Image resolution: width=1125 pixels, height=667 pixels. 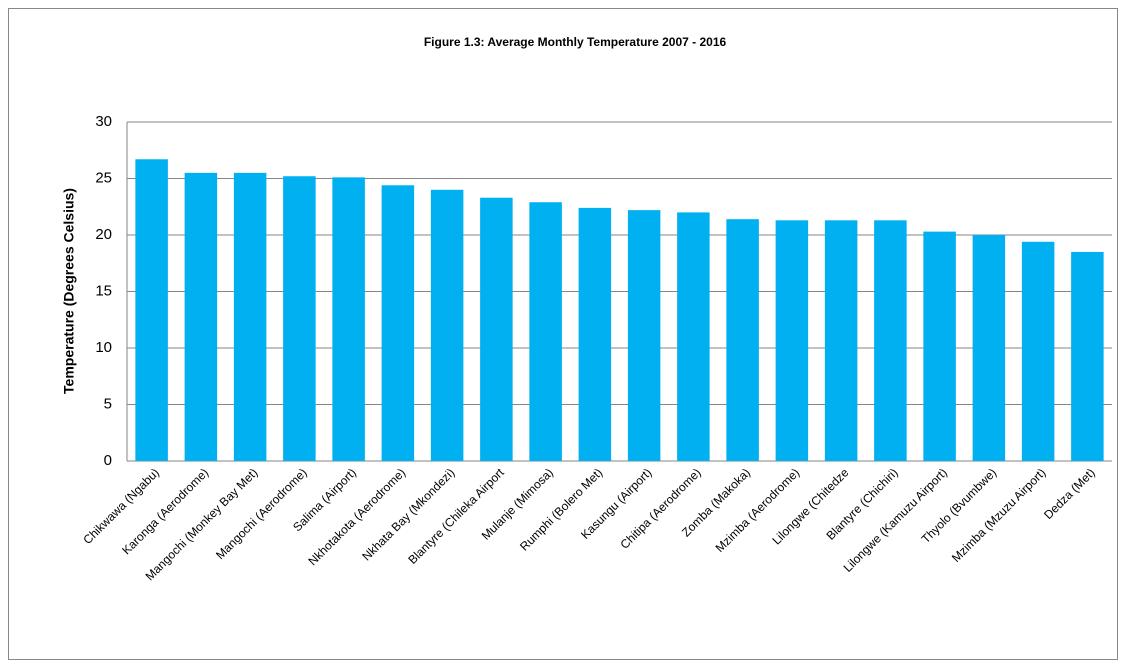 What do you see at coordinates (103, 347) in the screenshot?
I see `y-tick-label: 10` at bounding box center [103, 347].